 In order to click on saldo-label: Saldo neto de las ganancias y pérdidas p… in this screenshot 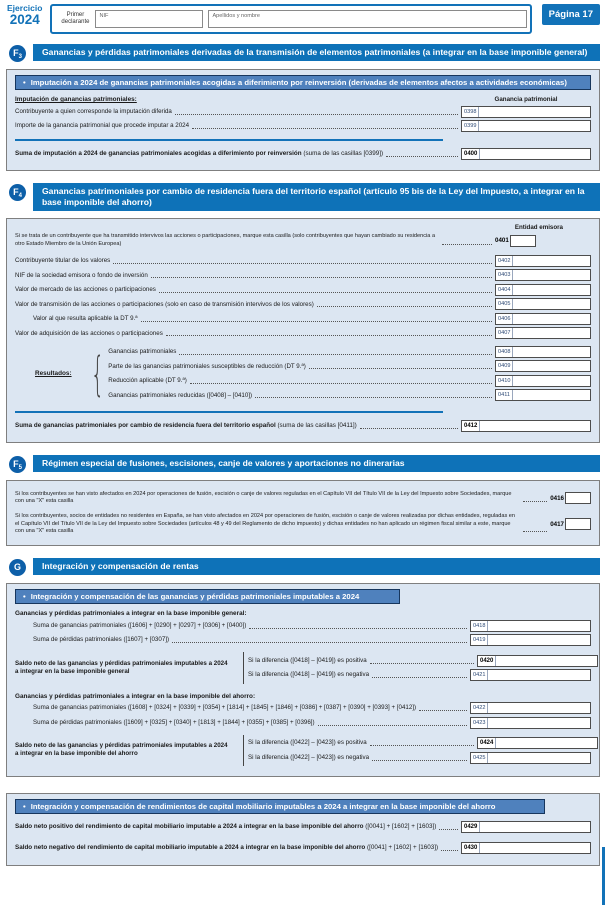, I will do `click(129, 750)`.